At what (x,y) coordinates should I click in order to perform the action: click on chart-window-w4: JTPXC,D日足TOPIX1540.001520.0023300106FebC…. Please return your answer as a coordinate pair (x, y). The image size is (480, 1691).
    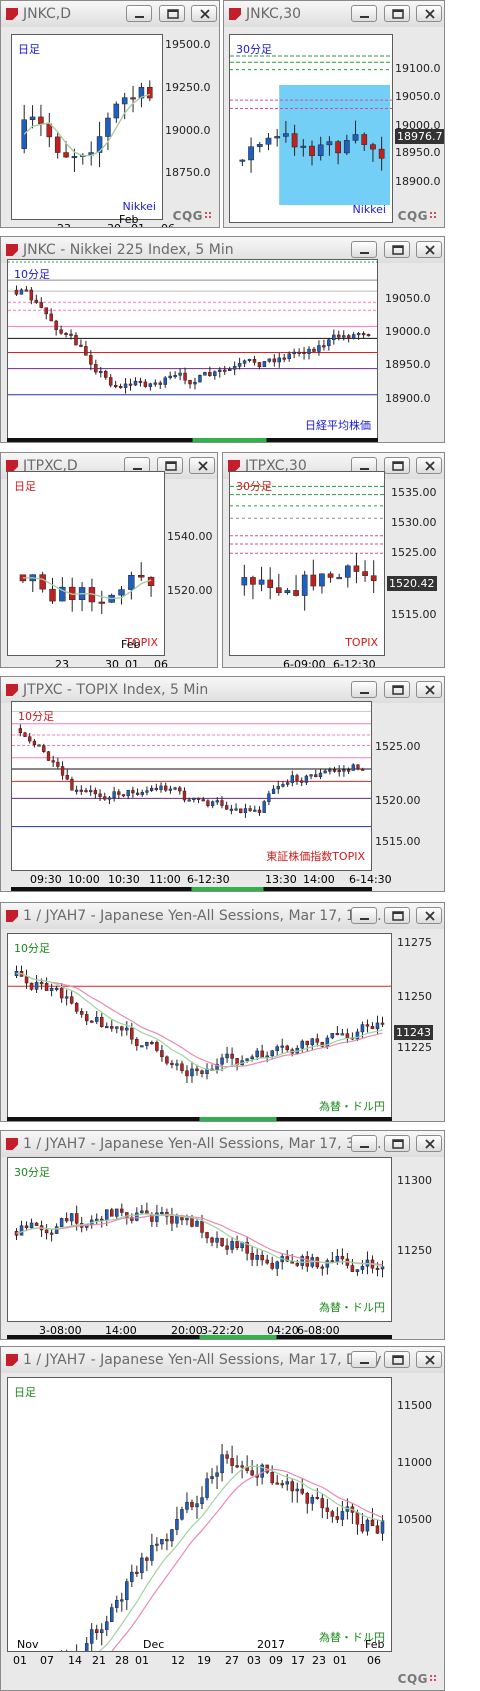
    Looking at the image, I should click on (109, 560).